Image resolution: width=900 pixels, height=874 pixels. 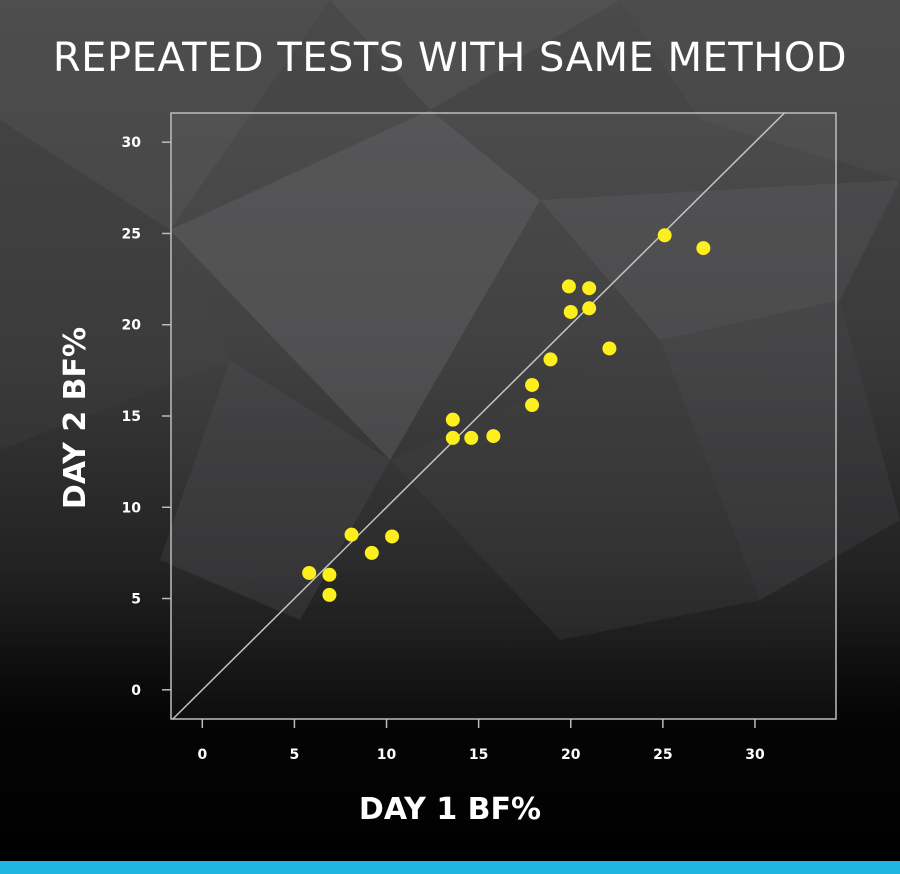 I want to click on y-tick-label: 0, so click(x=136, y=691).